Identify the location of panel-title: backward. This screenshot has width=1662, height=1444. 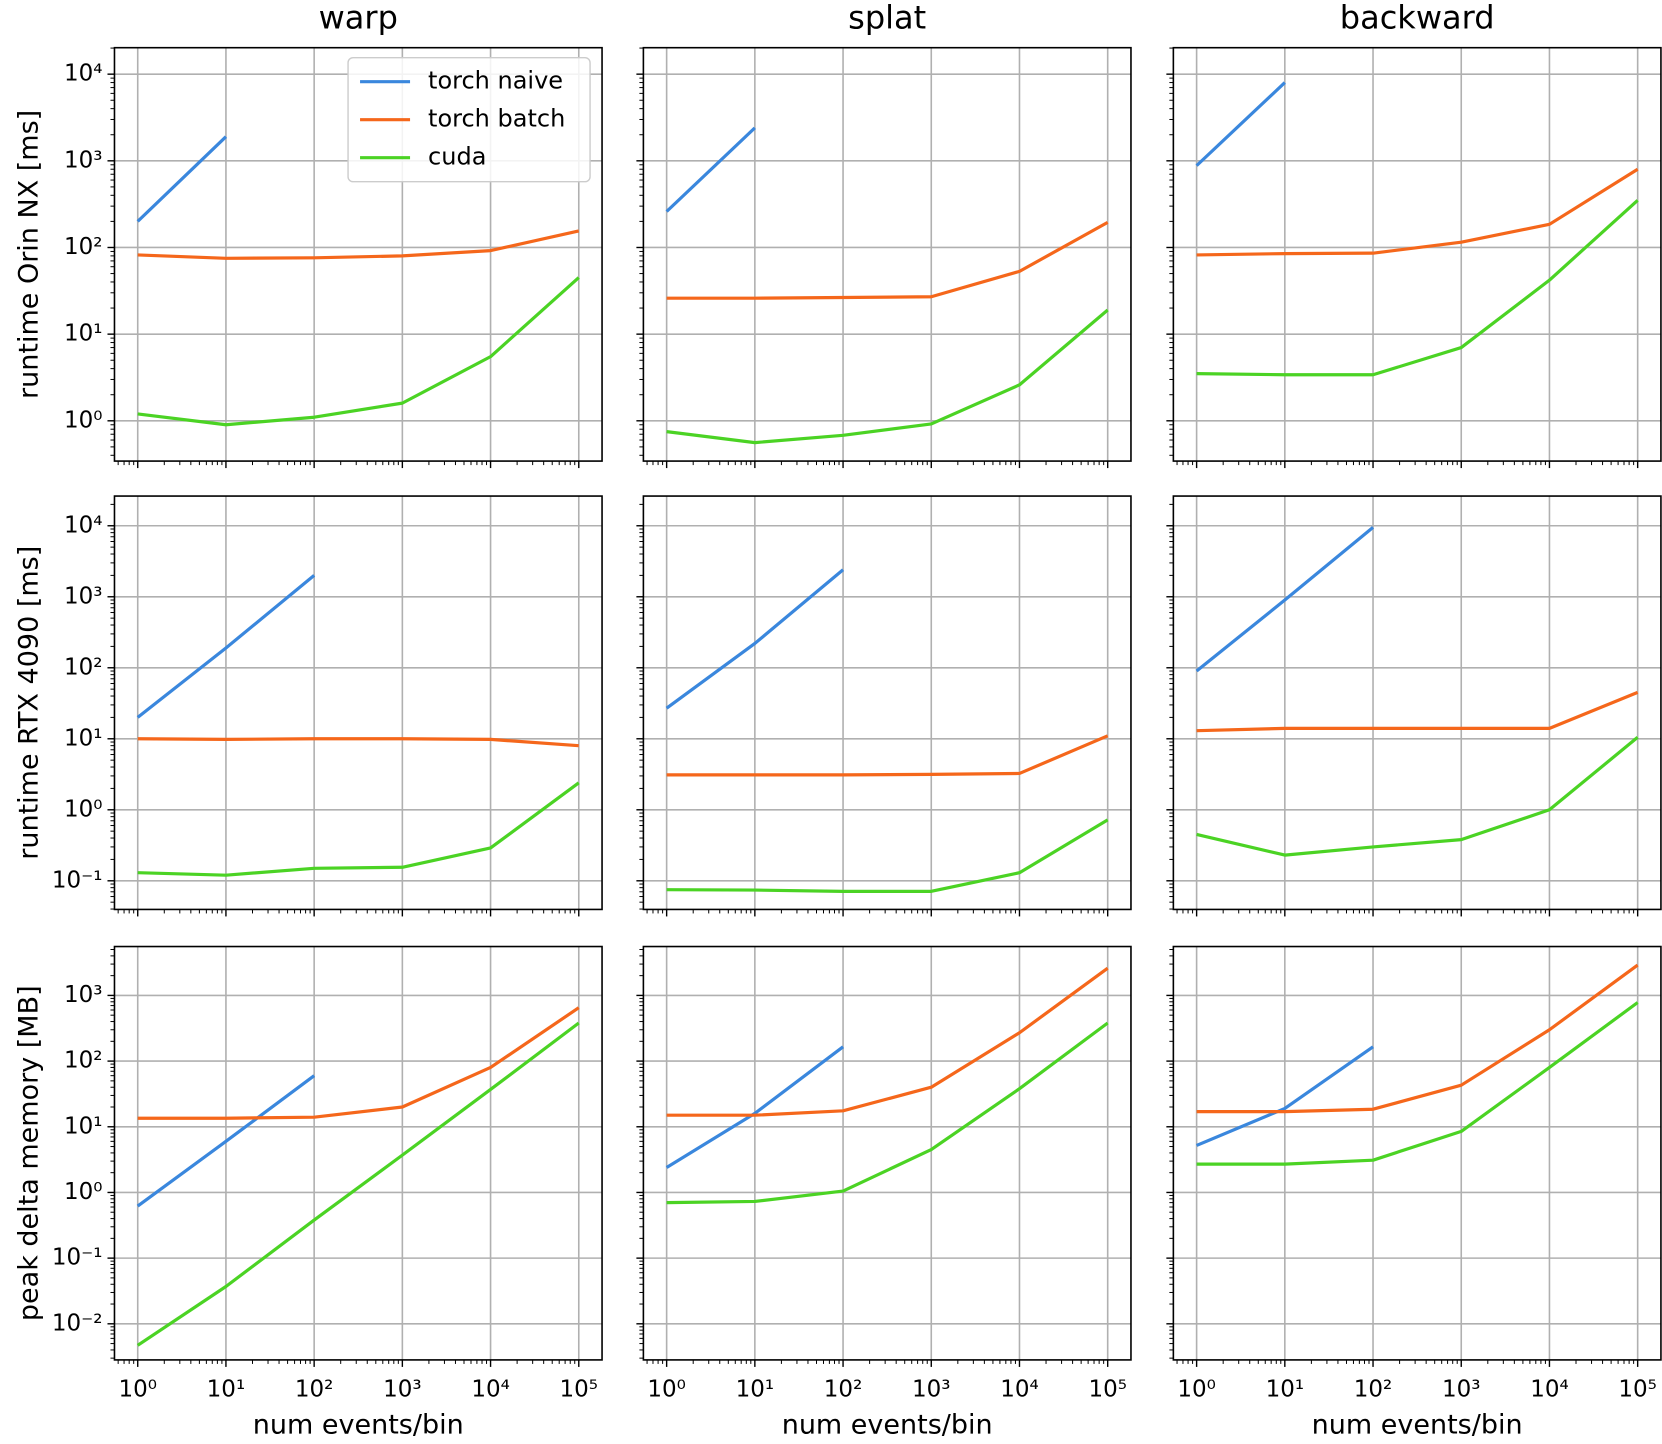
(1417, 18).